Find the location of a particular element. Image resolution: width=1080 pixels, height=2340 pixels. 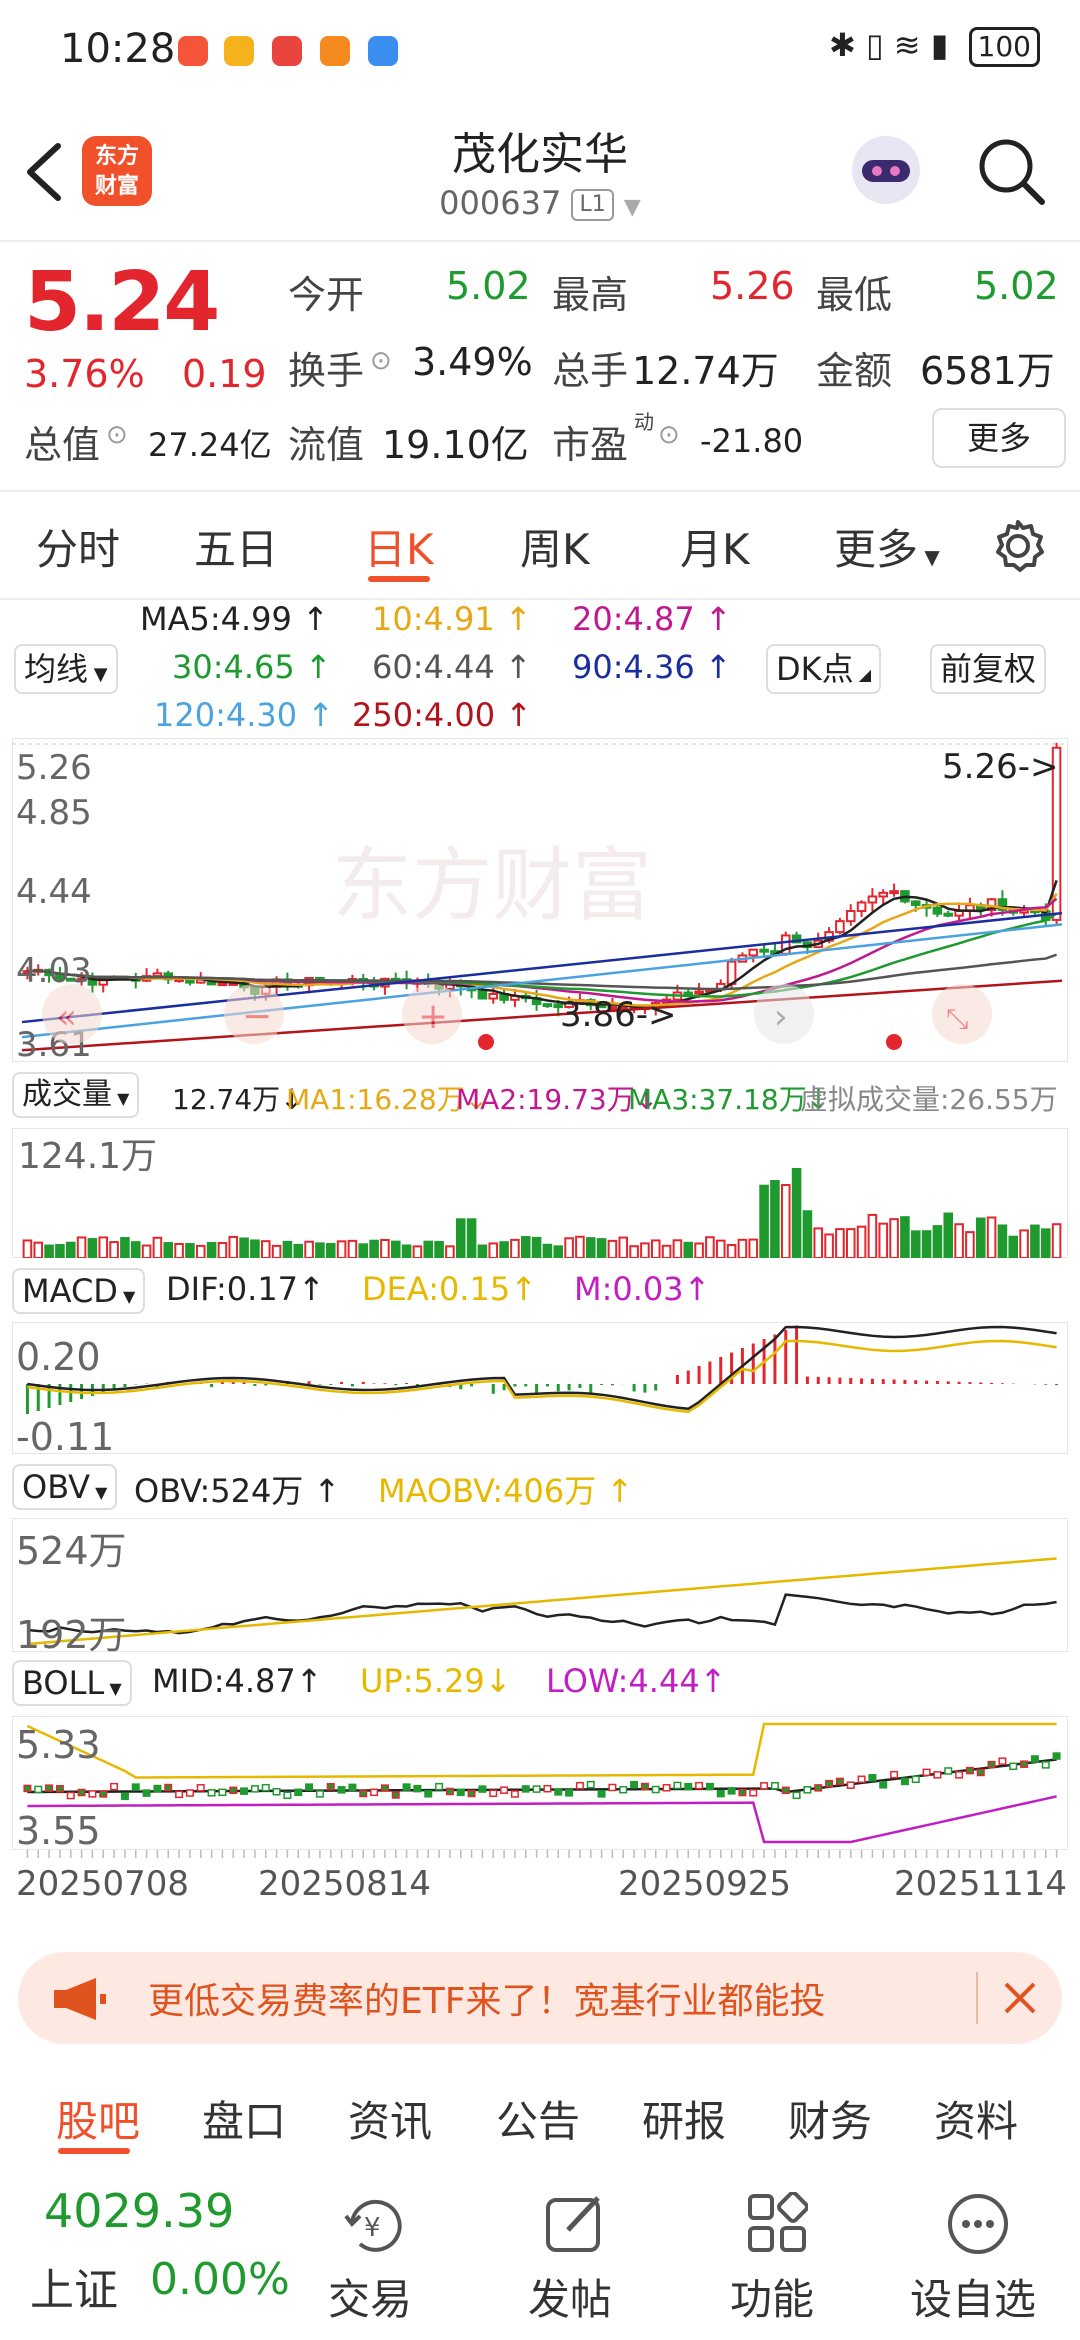

more-button: 更多 is located at coordinates (999, 438).